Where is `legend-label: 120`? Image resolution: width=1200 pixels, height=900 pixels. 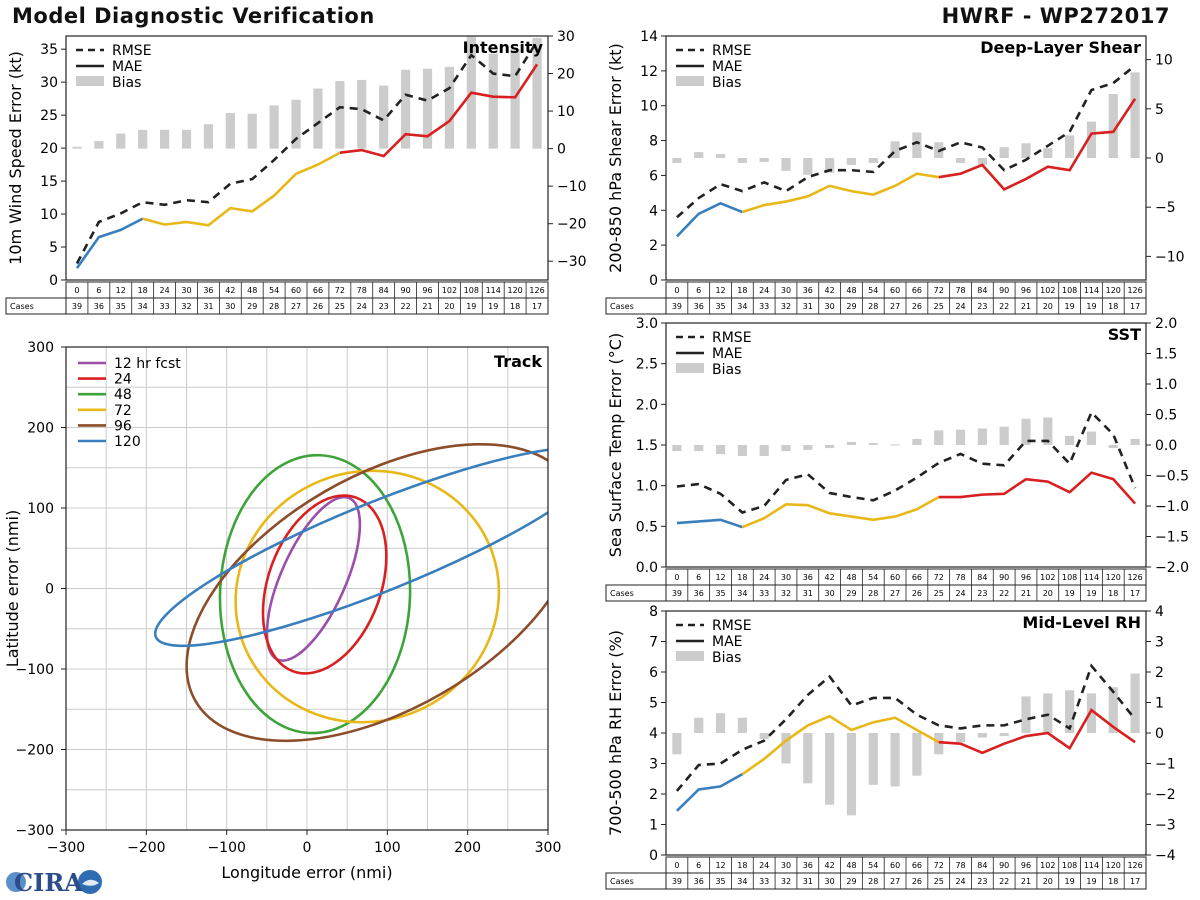 legend-label: 120 is located at coordinates (127, 442).